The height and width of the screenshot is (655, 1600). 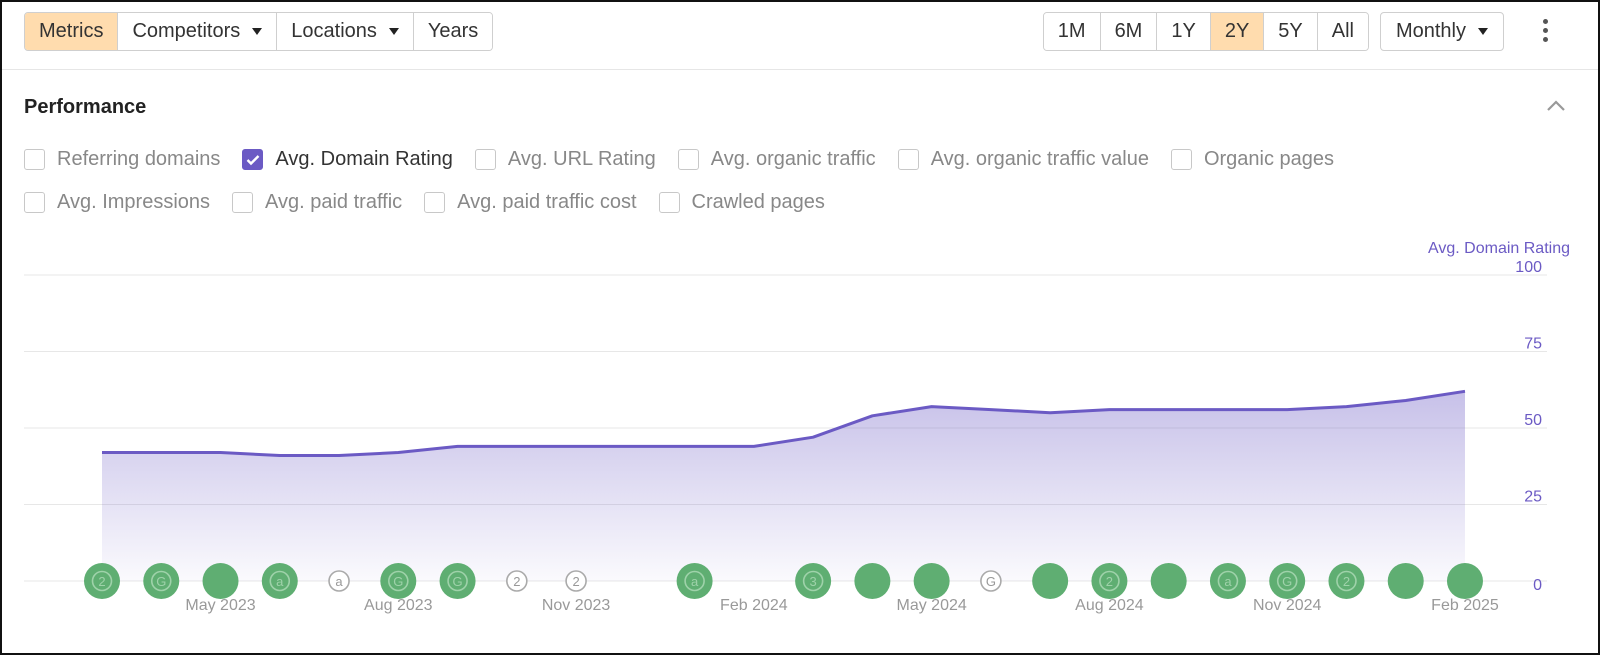 I want to click on range-label: 2Y, so click(x=1237, y=31).